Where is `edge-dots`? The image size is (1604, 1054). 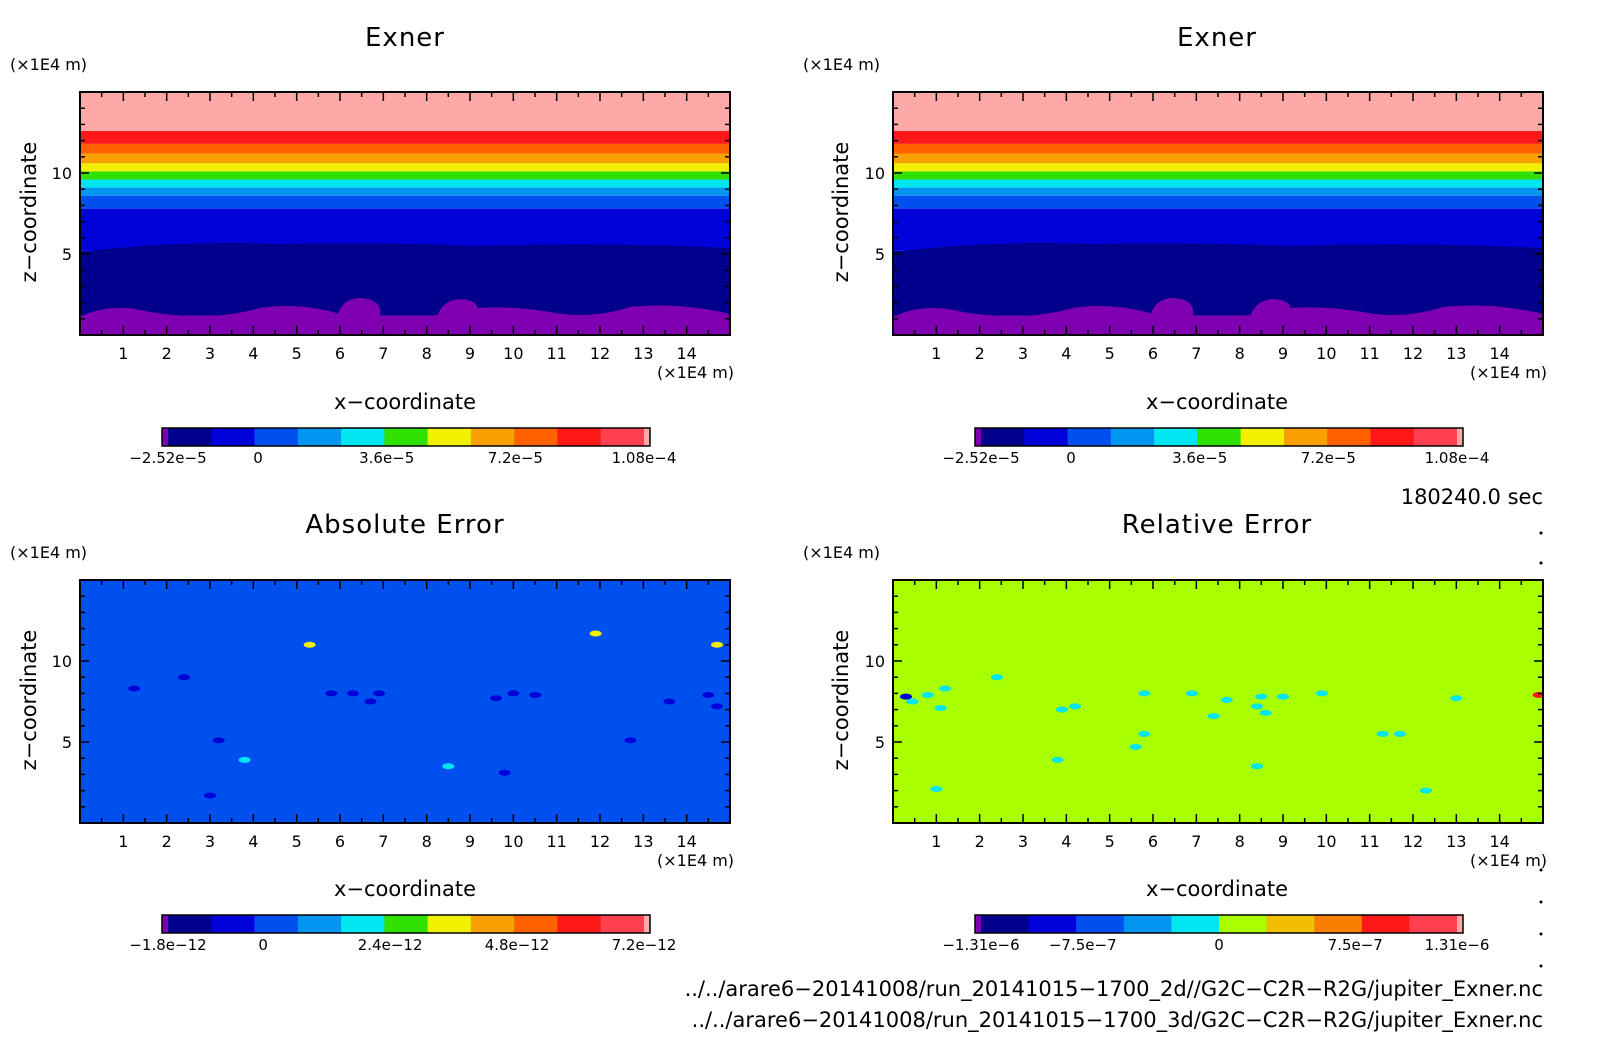 edge-dots is located at coordinates (1541, 749).